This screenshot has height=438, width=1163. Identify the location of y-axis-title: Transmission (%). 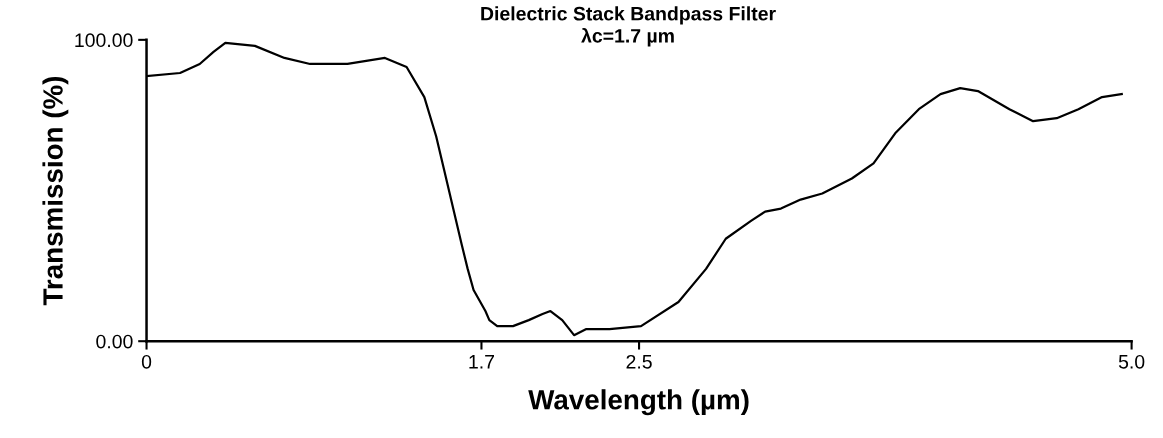
(55, 191).